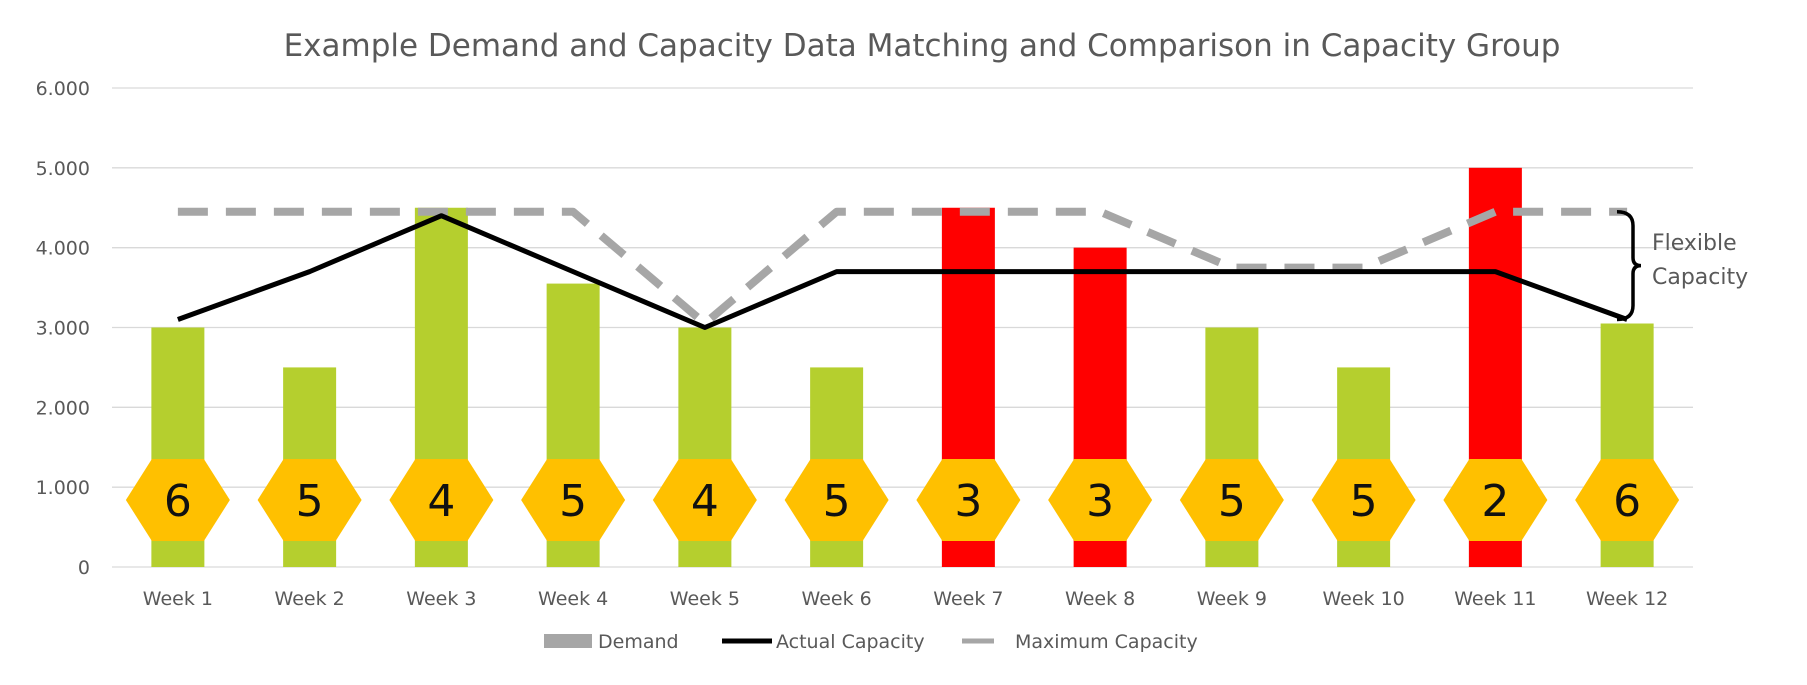 The width and height of the screenshot is (1807, 685). I want to click on y-tick-label: 0, so click(84, 568).